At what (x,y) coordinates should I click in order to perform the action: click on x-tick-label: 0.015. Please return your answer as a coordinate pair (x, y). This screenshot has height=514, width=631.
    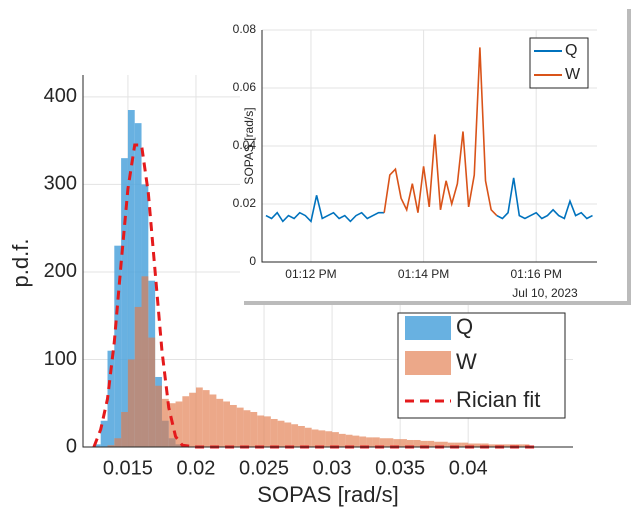
    Looking at the image, I should click on (128, 468).